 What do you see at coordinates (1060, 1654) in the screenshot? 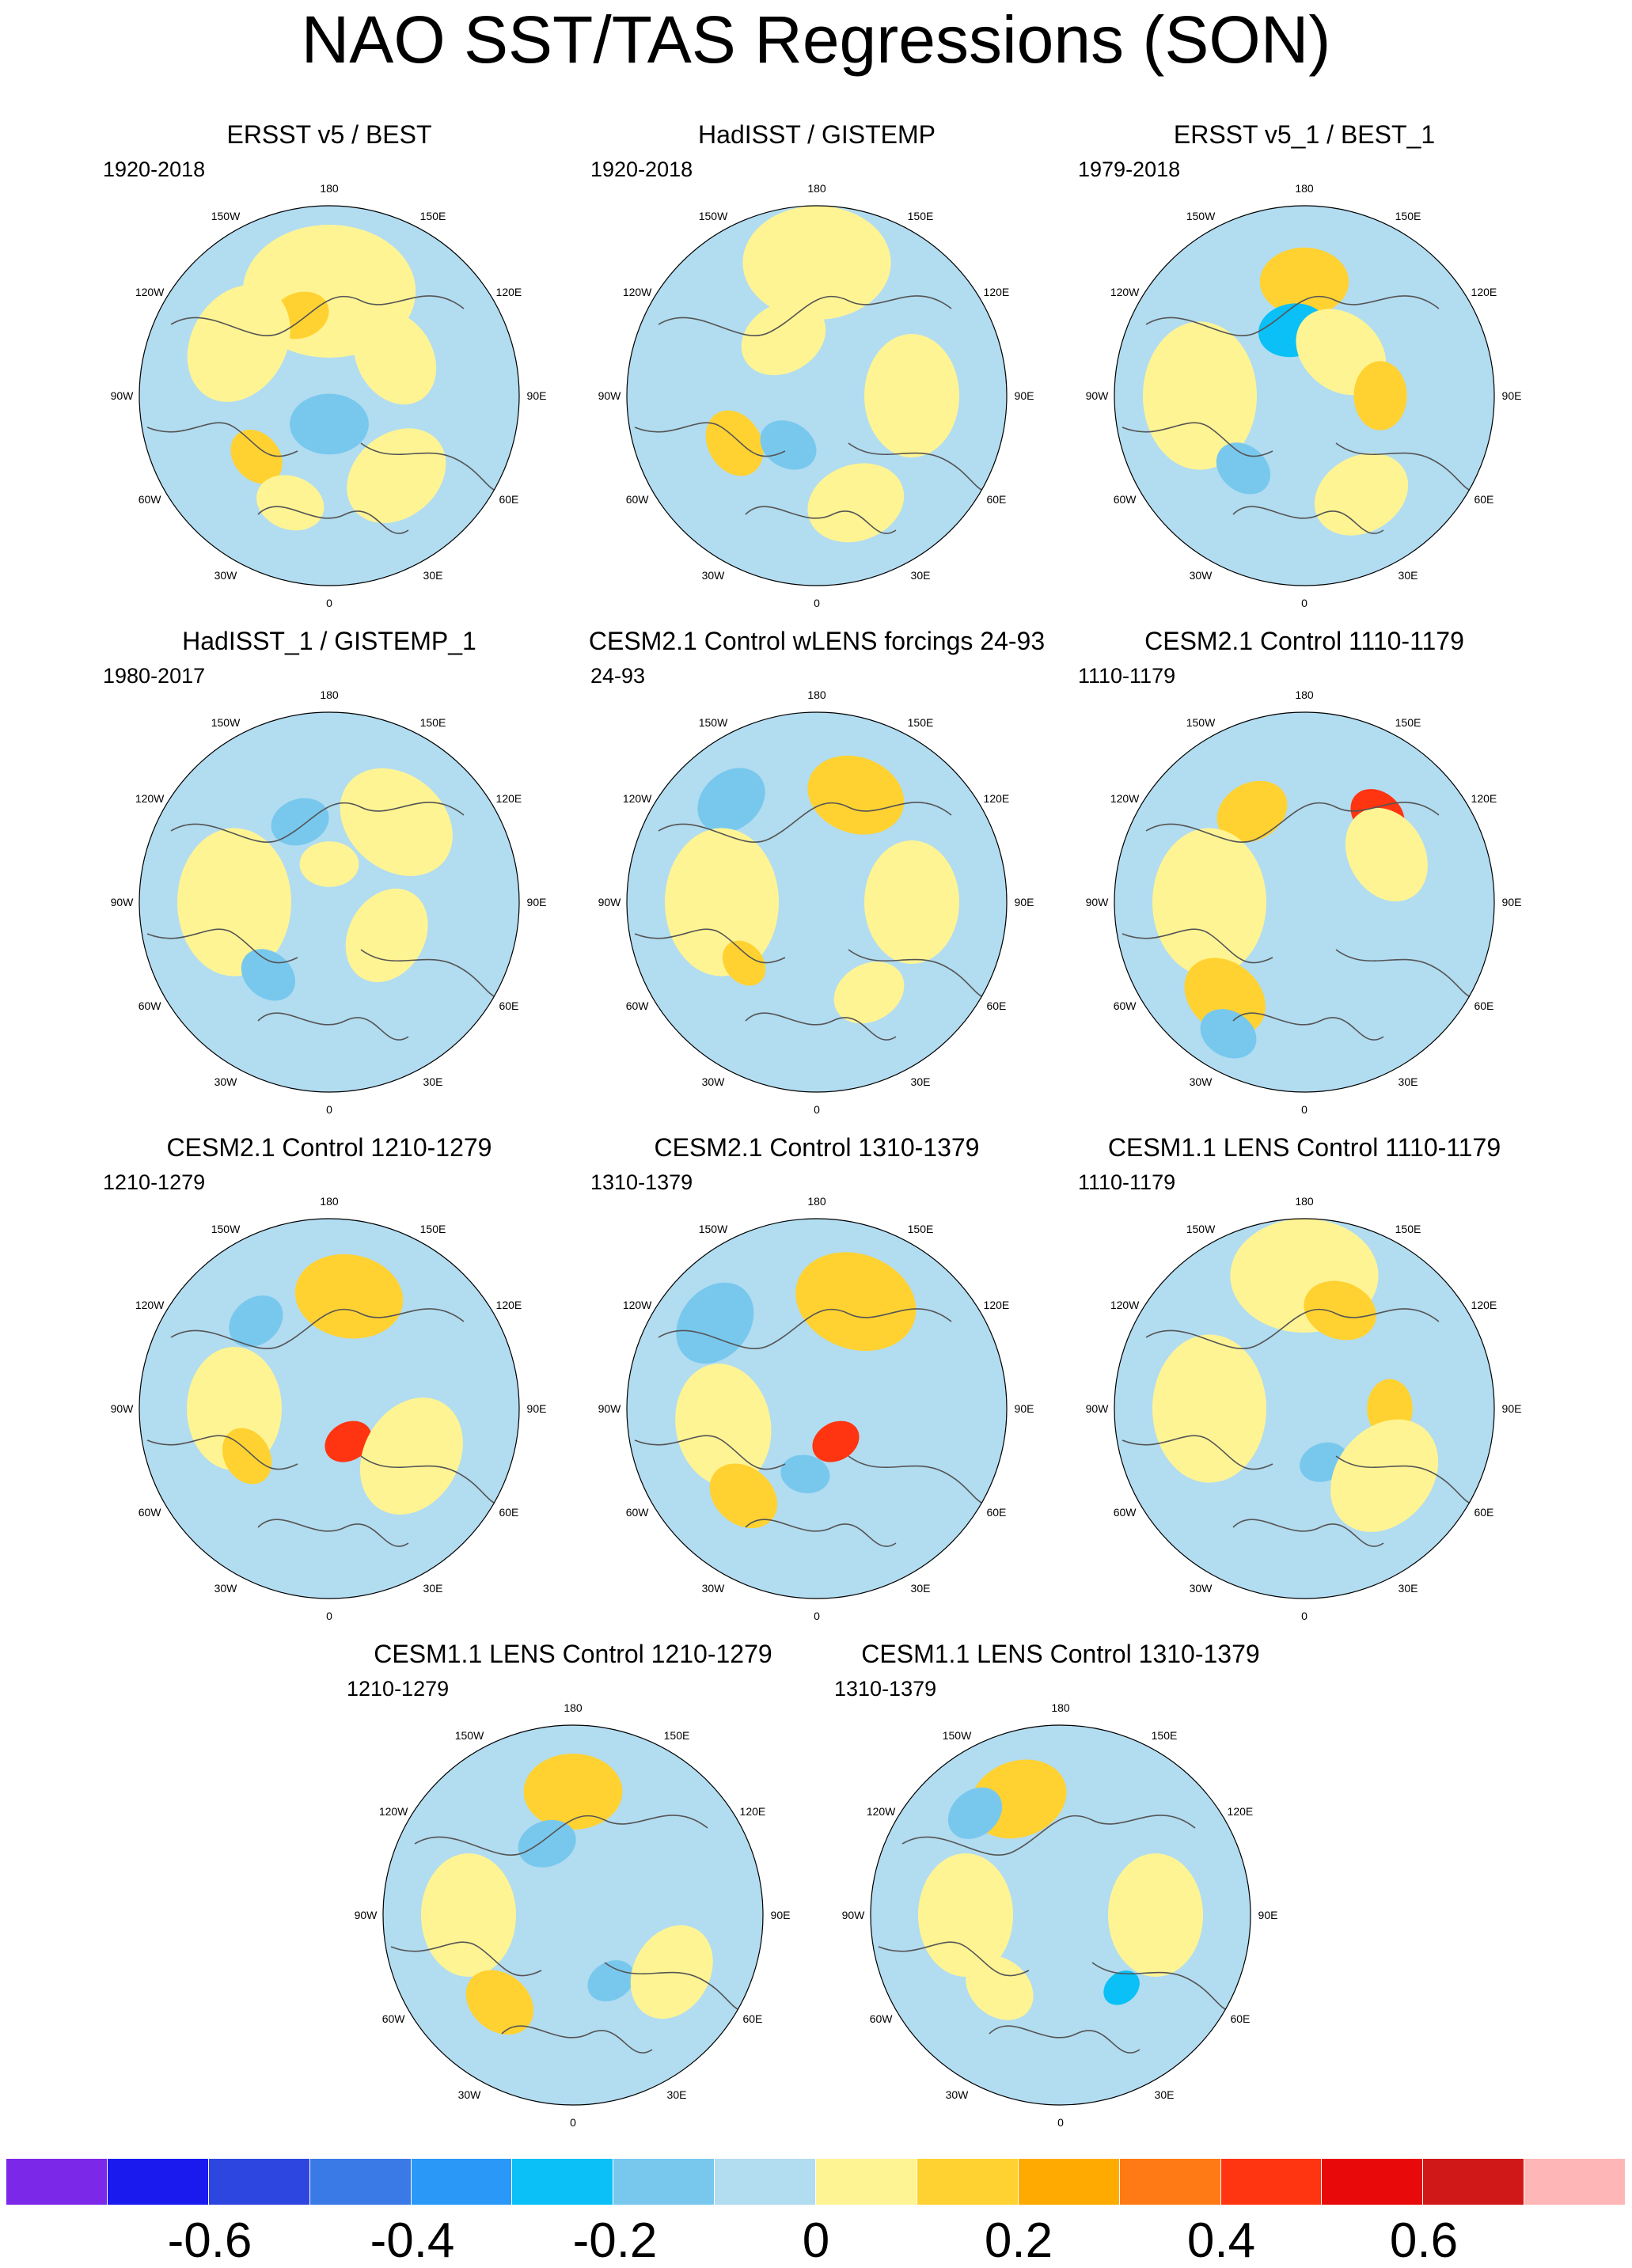
I see `panel-title: CESM1.1 LENS Control 1310-1379` at bounding box center [1060, 1654].